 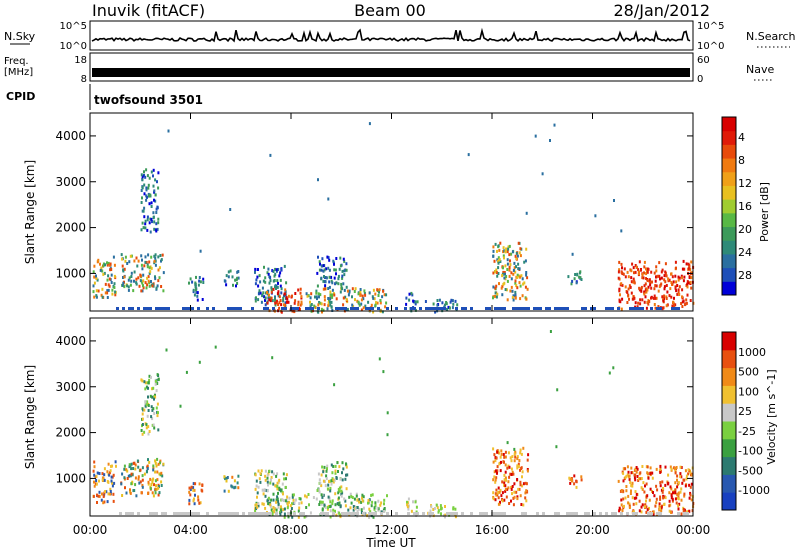 What do you see at coordinates (771, 416) in the screenshot?
I see `velocity-colorbar-label: Velocity [m s^-1]` at bounding box center [771, 416].